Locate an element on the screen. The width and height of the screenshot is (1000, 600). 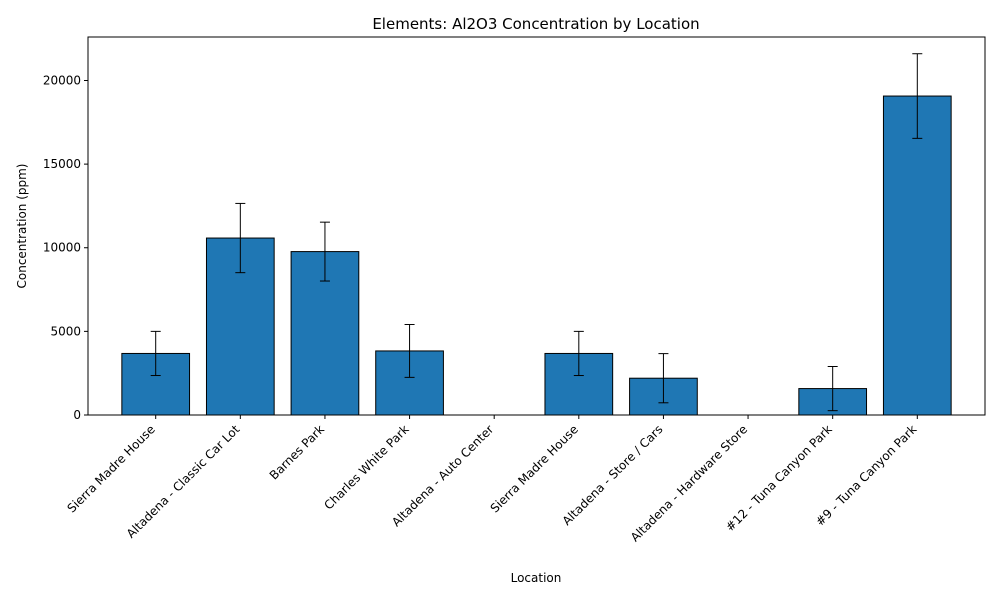
y-tick-label: 0 is located at coordinates (77, 415).